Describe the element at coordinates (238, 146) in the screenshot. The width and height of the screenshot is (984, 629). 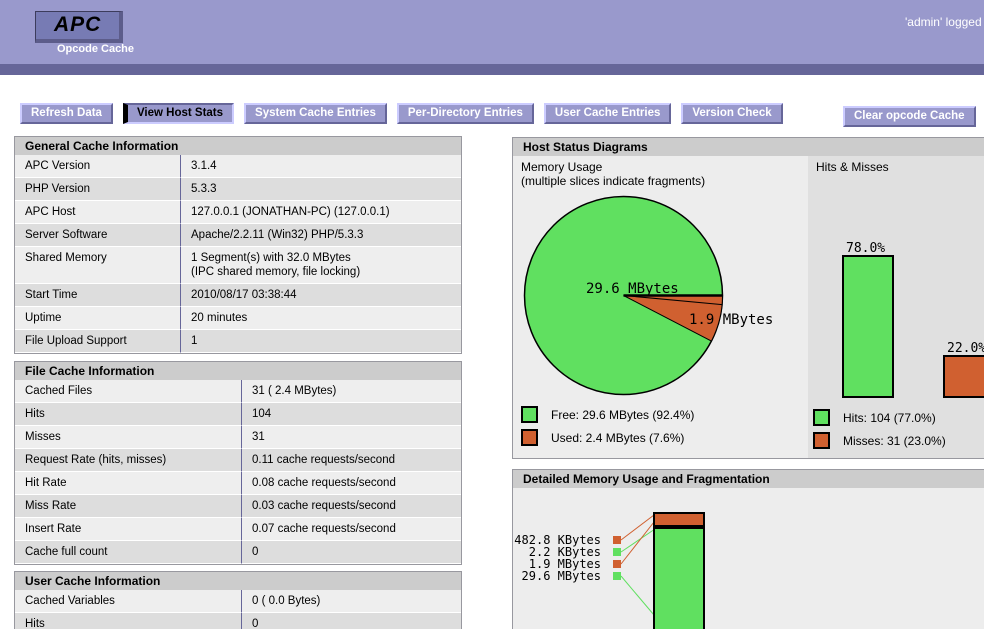
I see `general-cache-info-title: General Cache Information` at that location.